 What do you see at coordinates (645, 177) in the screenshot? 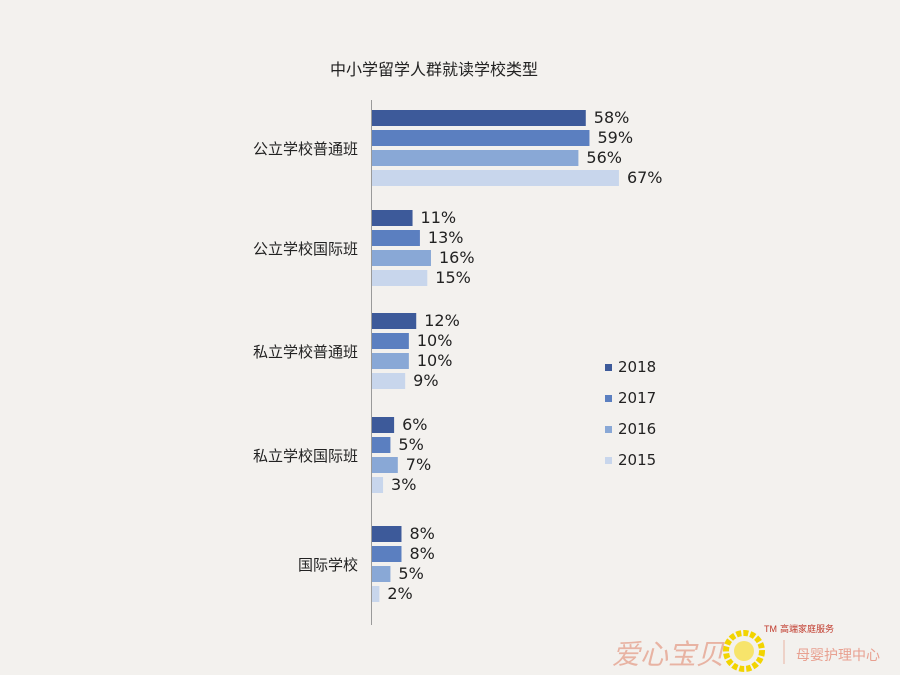
I see `data-label: 67%` at bounding box center [645, 177].